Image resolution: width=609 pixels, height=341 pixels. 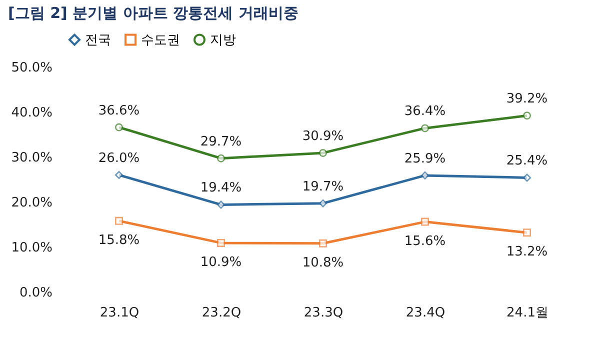 What do you see at coordinates (120, 313) in the screenshot?
I see `x-tick-label: 23.1Q` at bounding box center [120, 313].